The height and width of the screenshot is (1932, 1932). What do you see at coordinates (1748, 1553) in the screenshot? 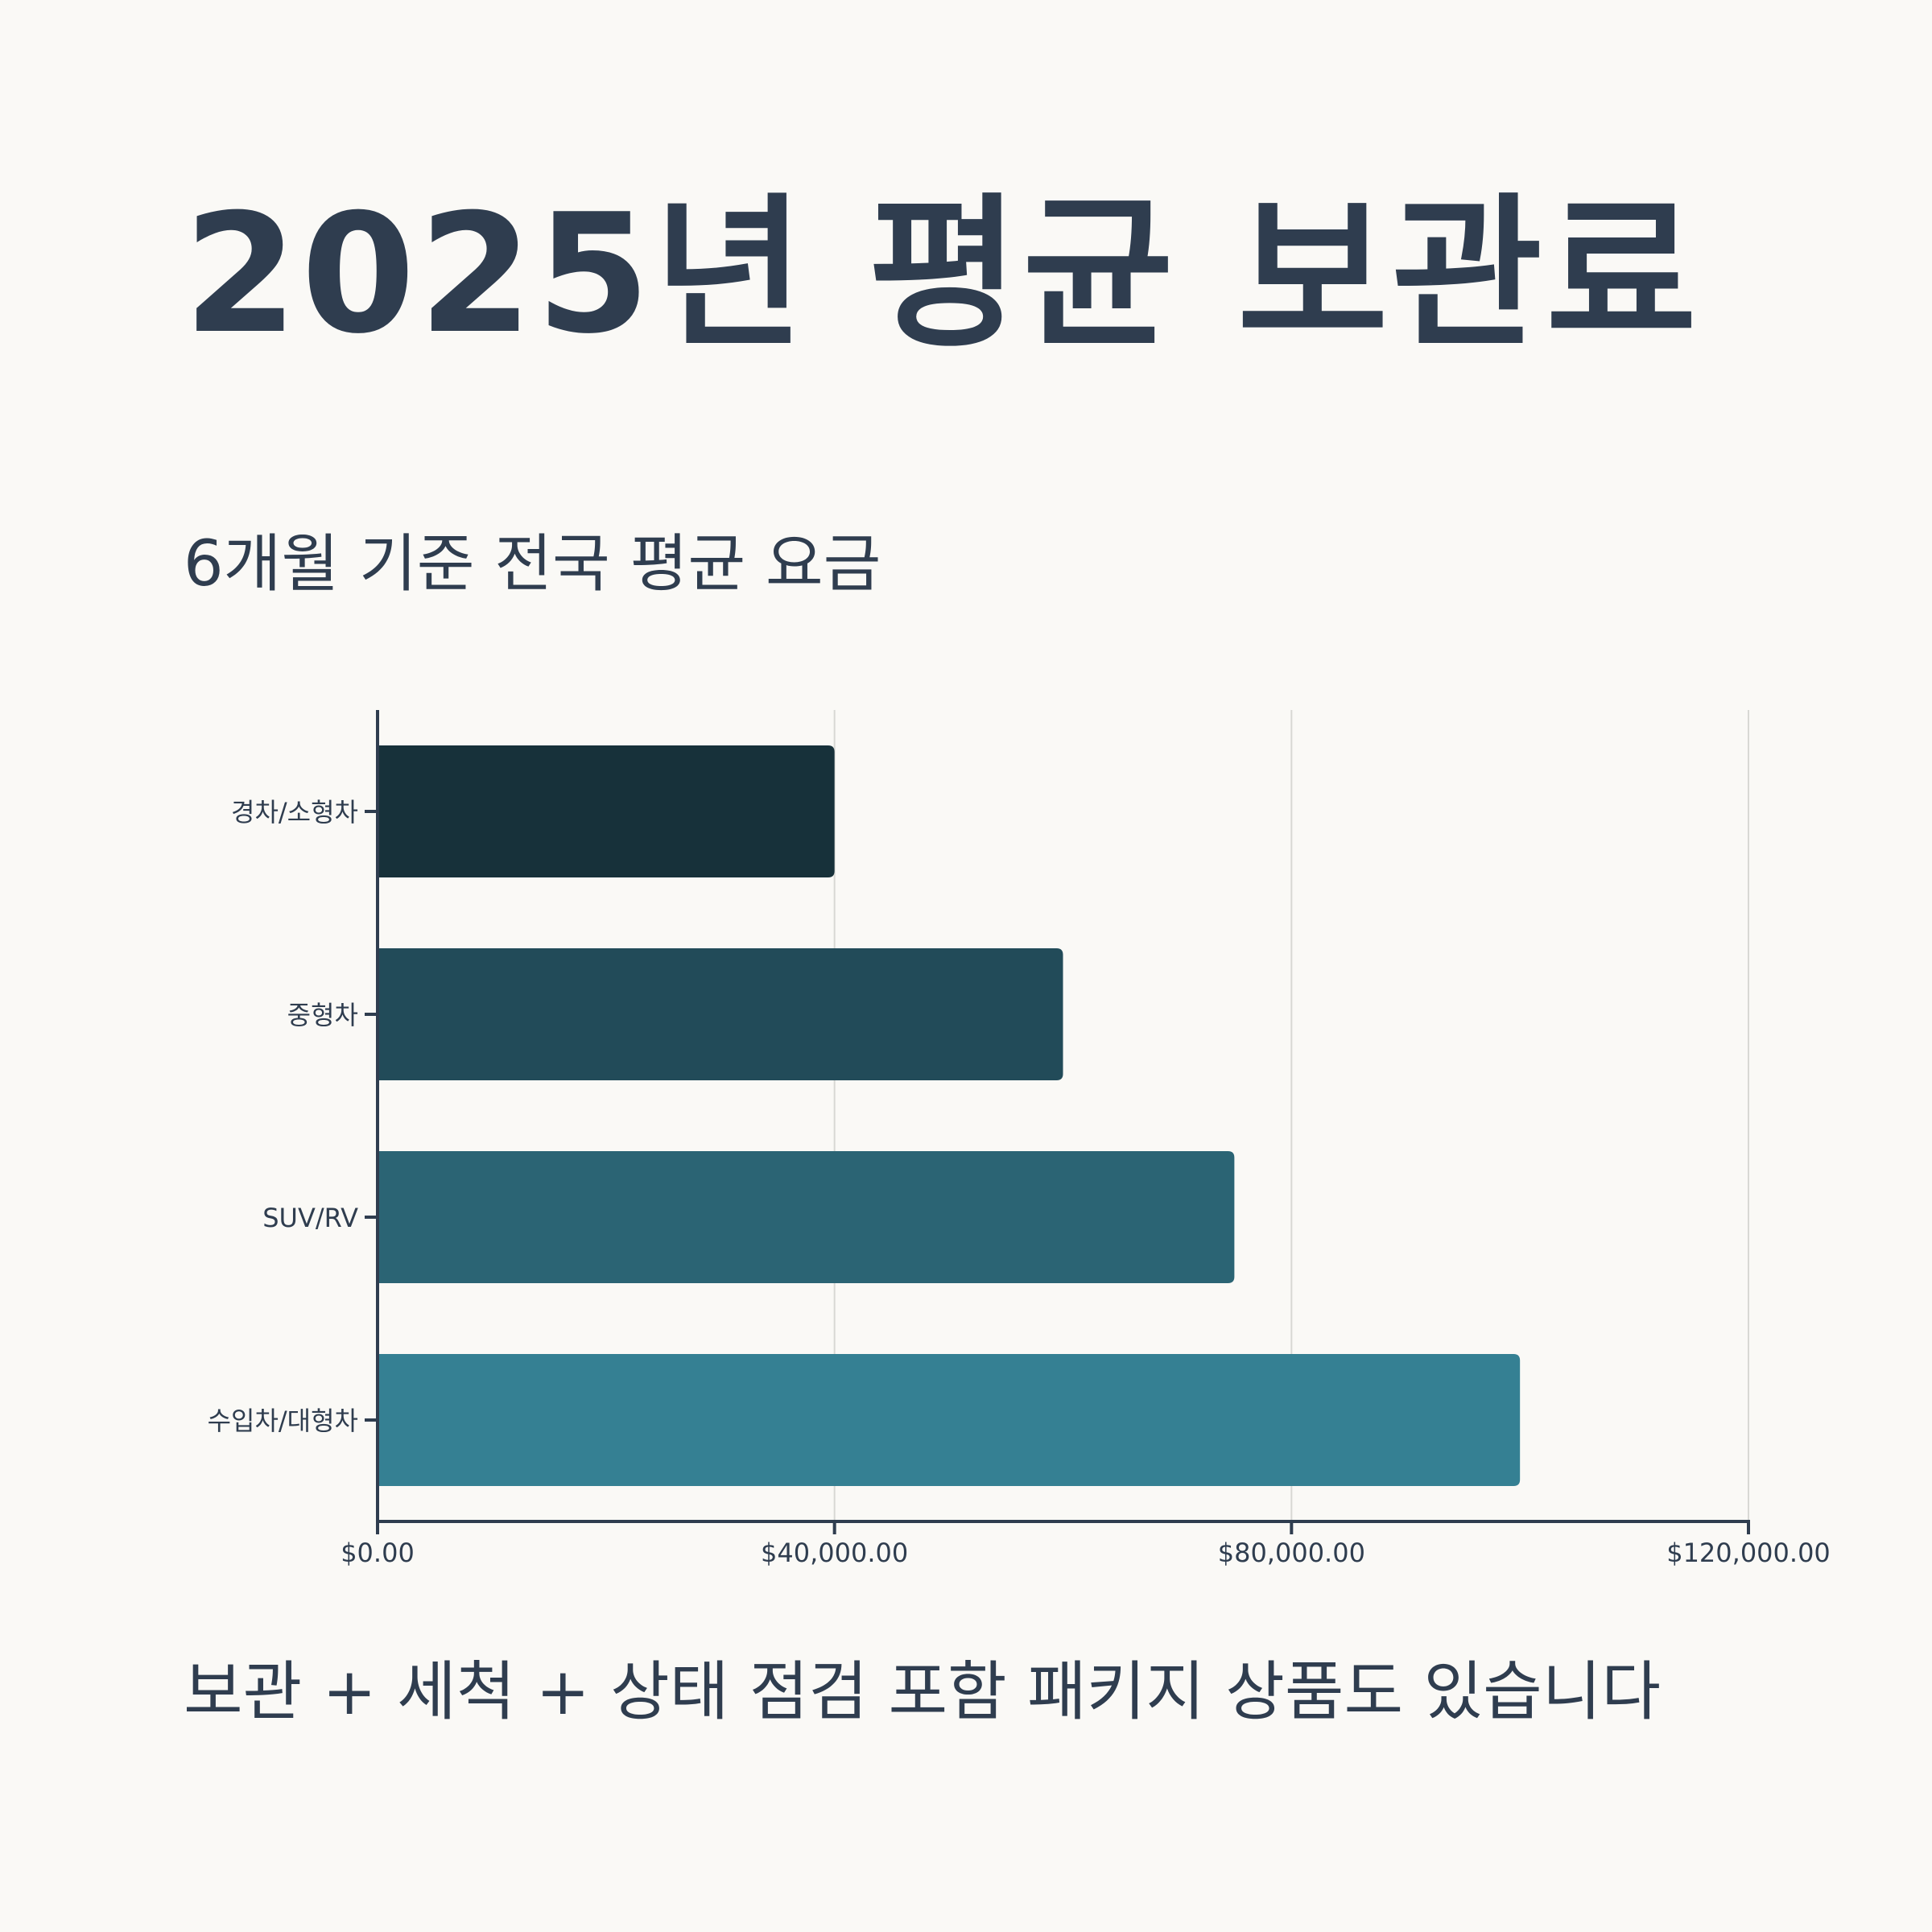
I see `x-tick-label-3: $120,000.00` at bounding box center [1748, 1553].